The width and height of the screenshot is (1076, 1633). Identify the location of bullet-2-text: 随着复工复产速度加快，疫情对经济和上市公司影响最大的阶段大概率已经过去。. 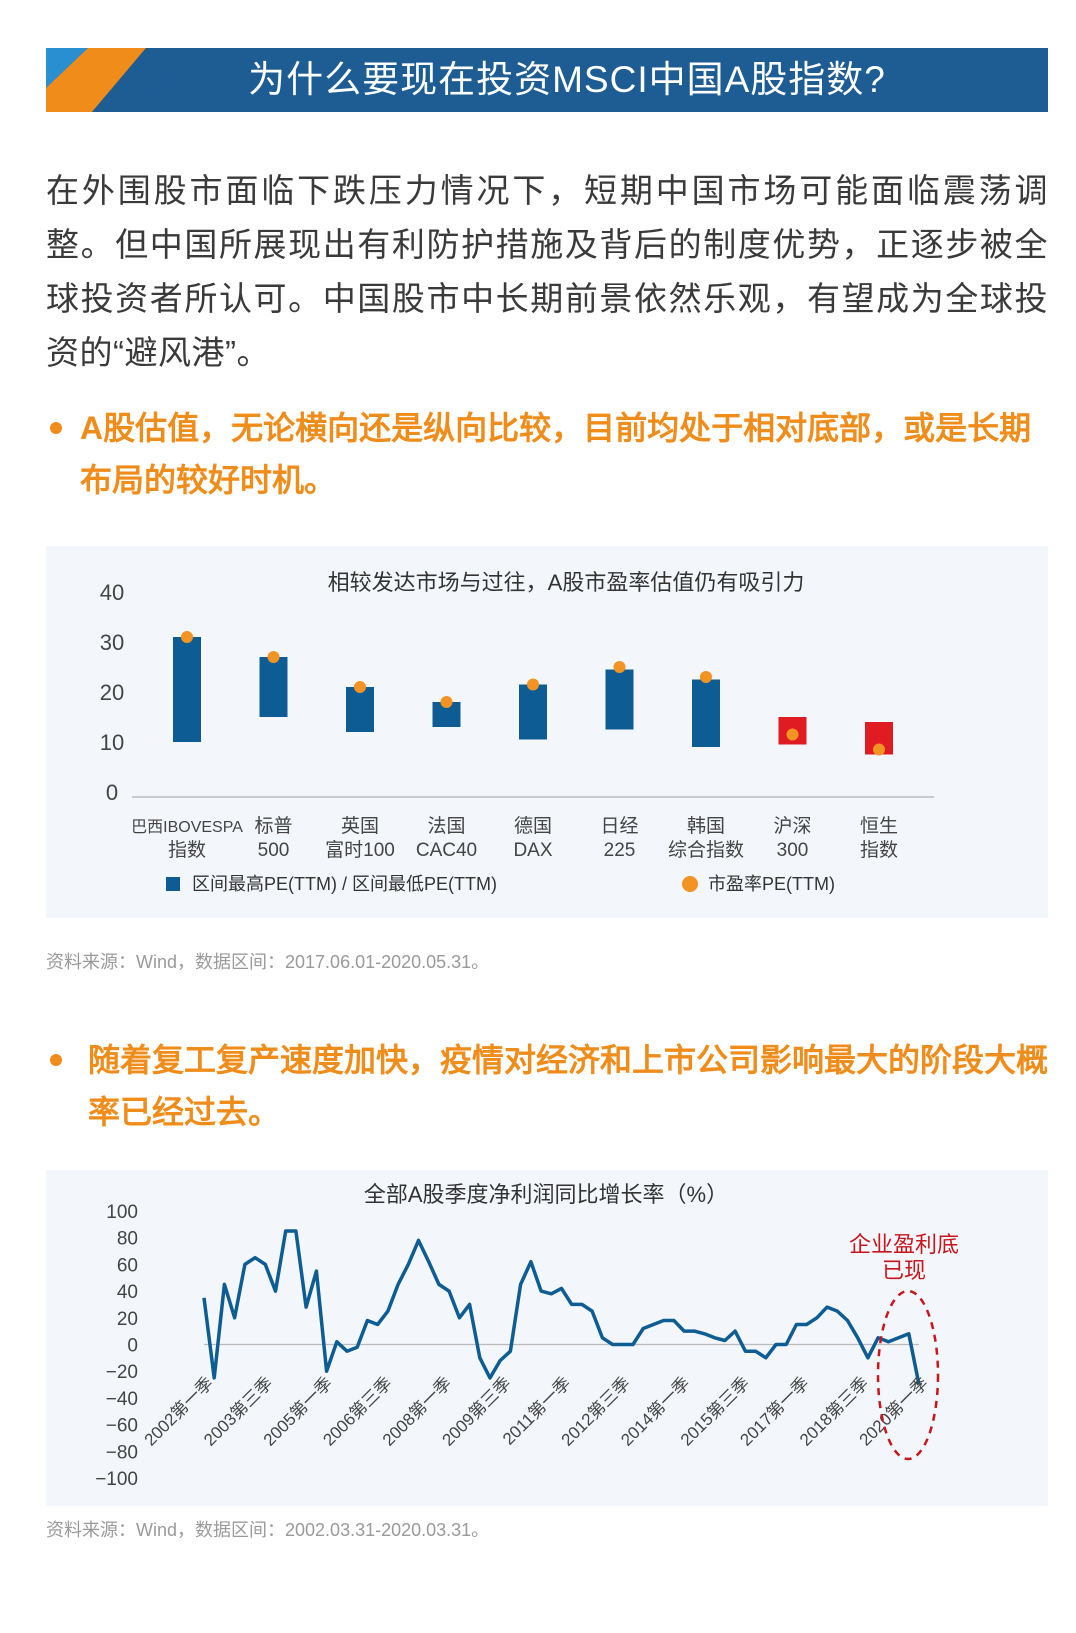
(568, 1086).